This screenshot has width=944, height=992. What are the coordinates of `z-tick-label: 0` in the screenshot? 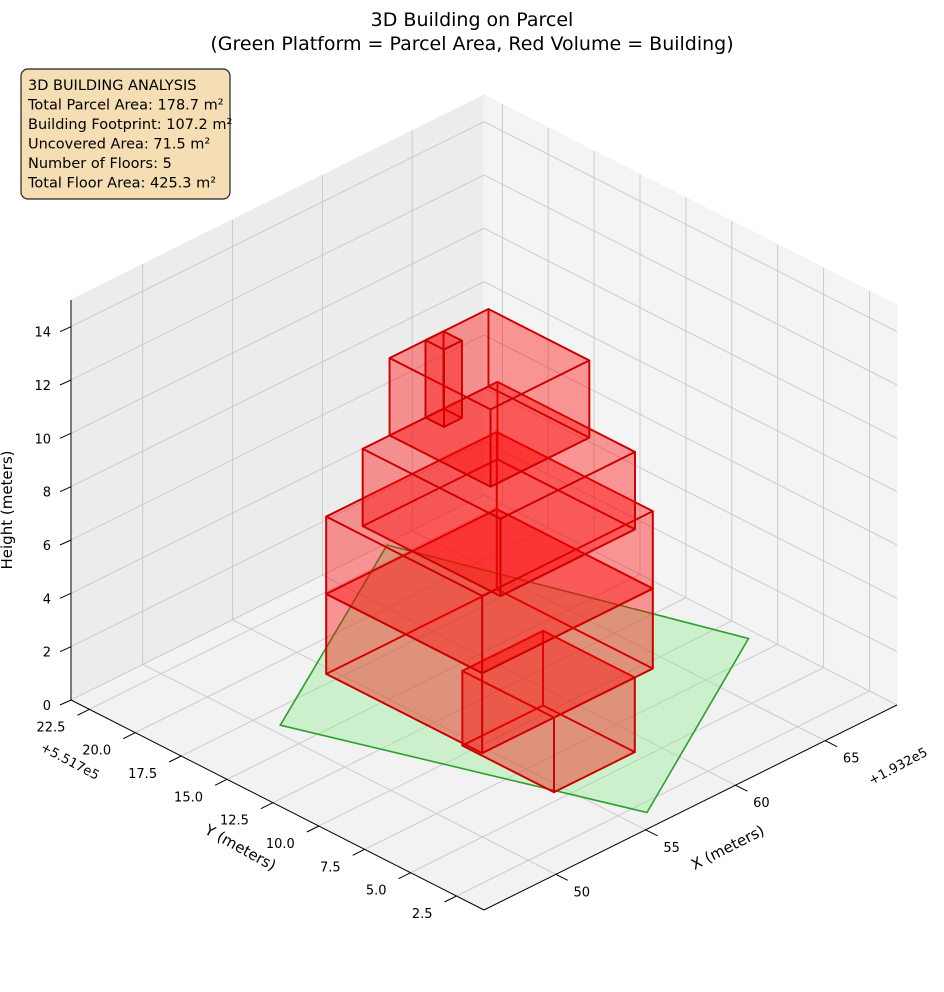 It's located at (47, 706).